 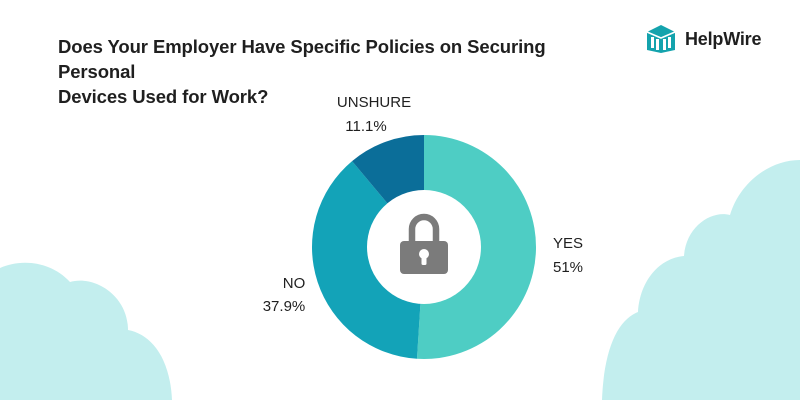 I want to click on slice-label-yes: YES 51%, so click(x=568, y=255).